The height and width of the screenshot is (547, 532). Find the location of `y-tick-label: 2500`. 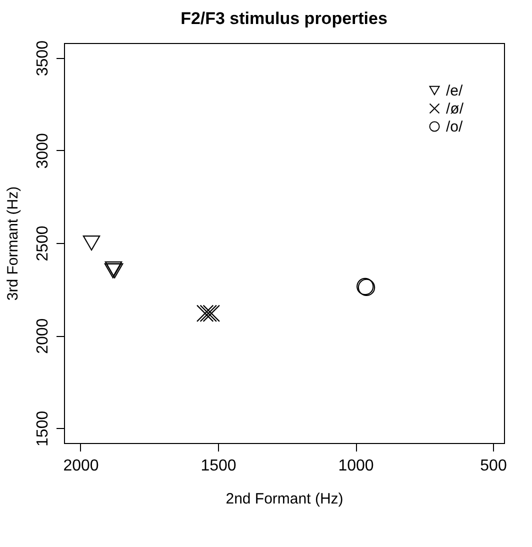

y-tick-label: 2500 is located at coordinates (43, 244).